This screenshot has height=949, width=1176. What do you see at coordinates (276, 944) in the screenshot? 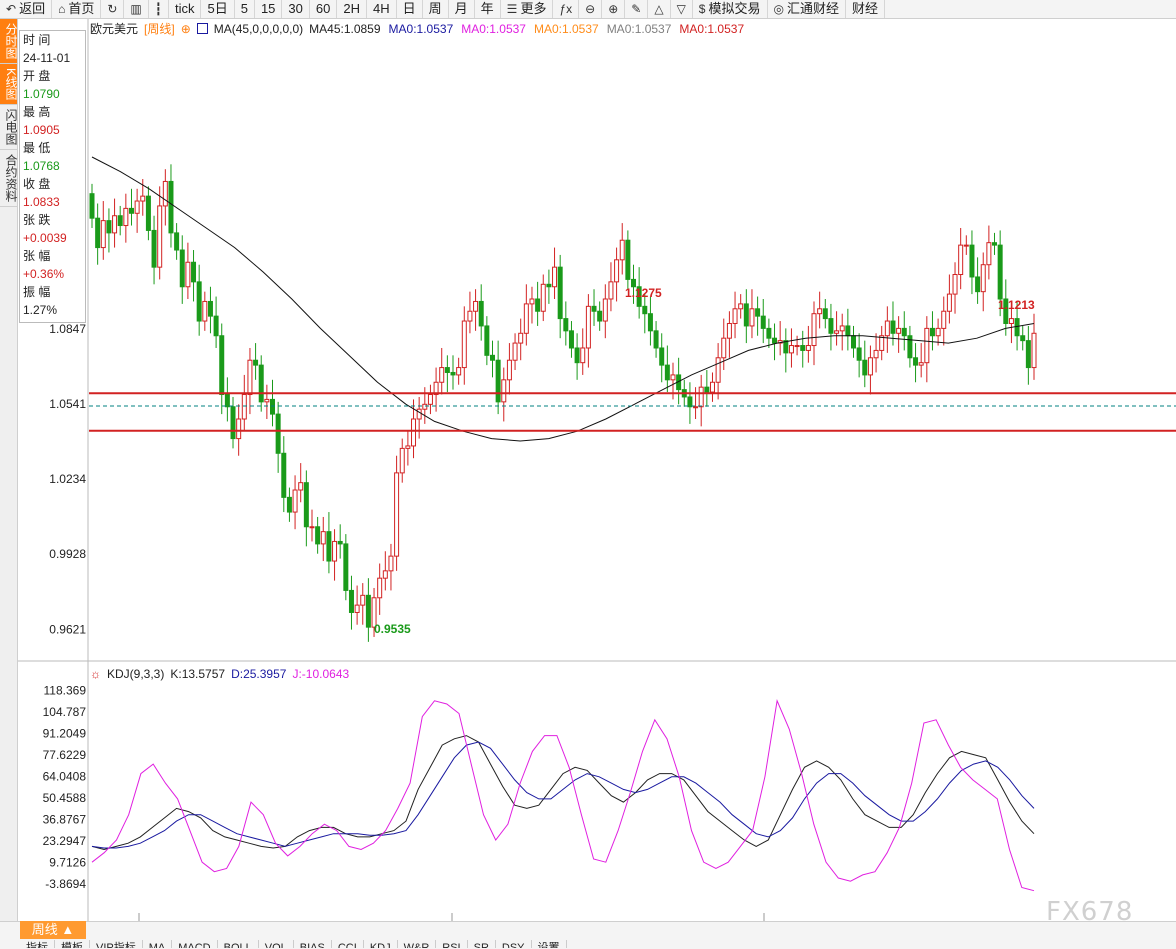
I see `indicator-tab: VOL` at bounding box center [276, 944].